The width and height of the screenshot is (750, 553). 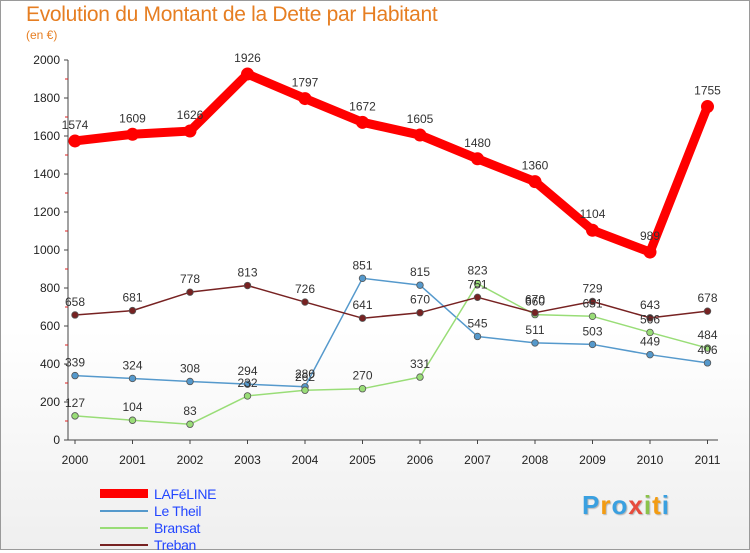 What do you see at coordinates (132, 407) in the screenshot?
I see `data-label: 104` at bounding box center [132, 407].